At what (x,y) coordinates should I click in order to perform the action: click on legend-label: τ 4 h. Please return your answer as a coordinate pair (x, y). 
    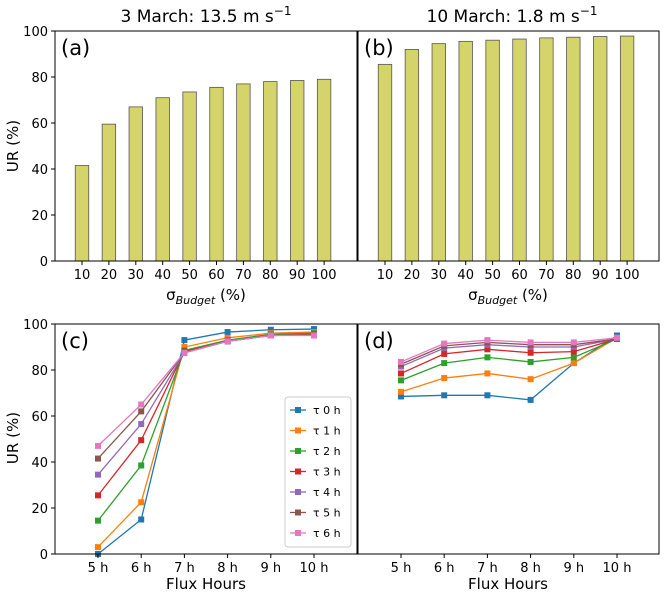
    Looking at the image, I should click on (327, 492).